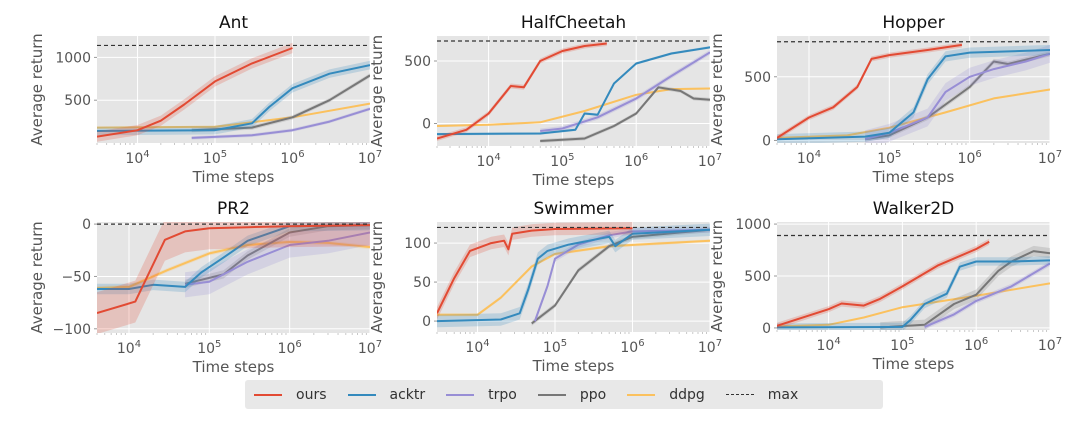 Image resolution: width=1080 pixels, height=428 pixels. What do you see at coordinates (386, 394) in the screenshot?
I see `legend-item-acktr: acktr` at bounding box center [386, 394].